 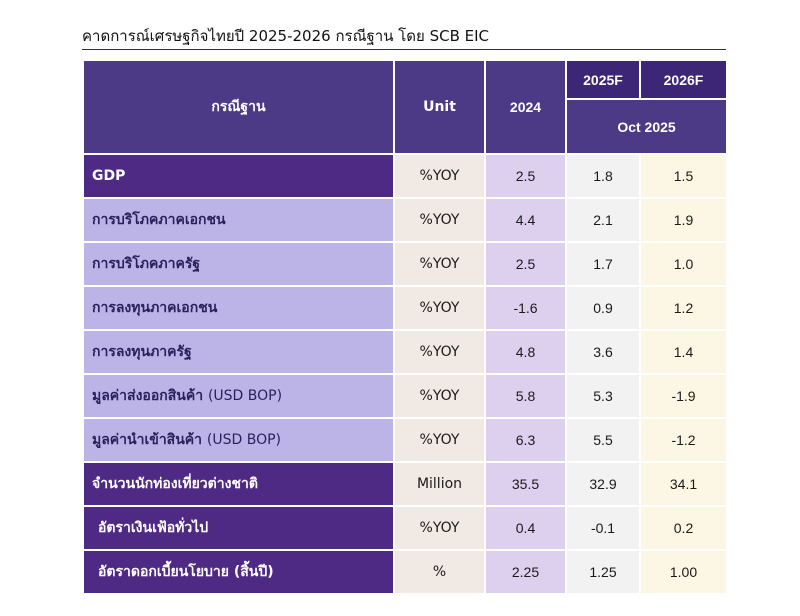 What do you see at coordinates (238, 176) in the screenshot?
I see `row-label-gdp: GDP` at bounding box center [238, 176].